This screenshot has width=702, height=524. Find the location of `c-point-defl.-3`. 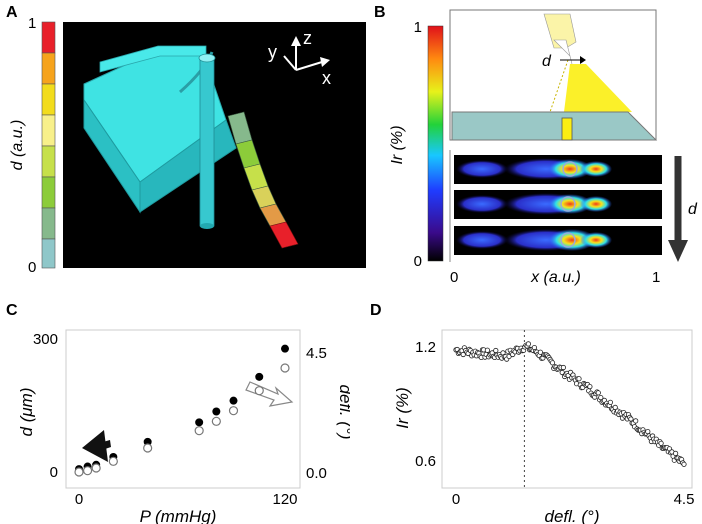

c-point-defl.-3 is located at coordinates (113, 461).